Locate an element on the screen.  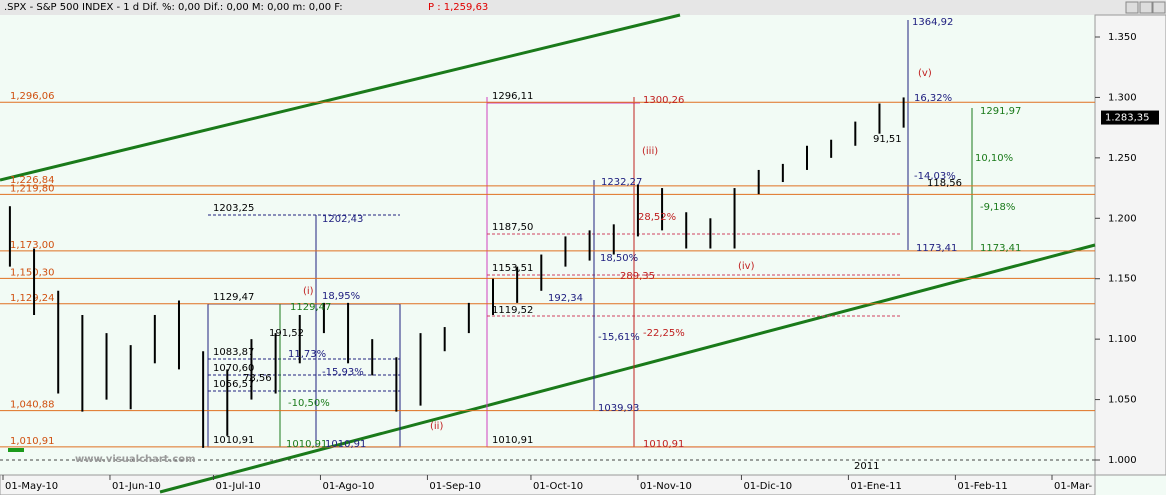
annotation: -15,61% is located at coordinates (619, 337).